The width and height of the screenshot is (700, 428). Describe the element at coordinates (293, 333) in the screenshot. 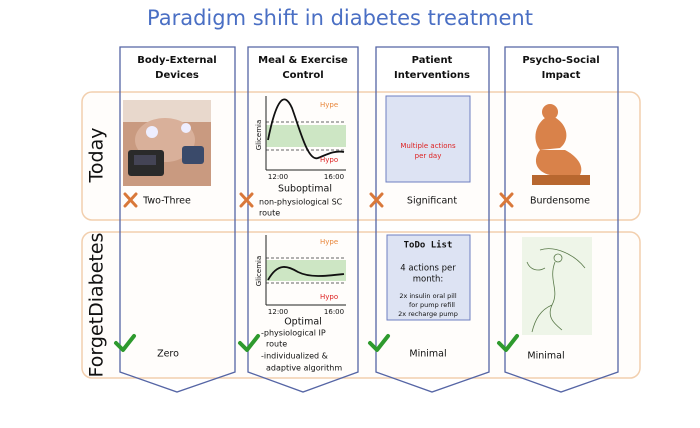

I see `cell-note: -physiological IP` at that location.